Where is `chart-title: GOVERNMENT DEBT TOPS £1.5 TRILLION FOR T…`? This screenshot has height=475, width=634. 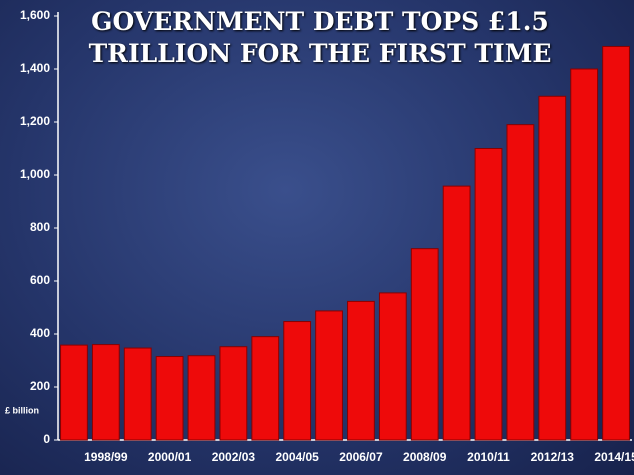
chart-title: GOVERNMENT DEBT TOPS £1.5 TRILLION FOR T… is located at coordinates (320, 37).